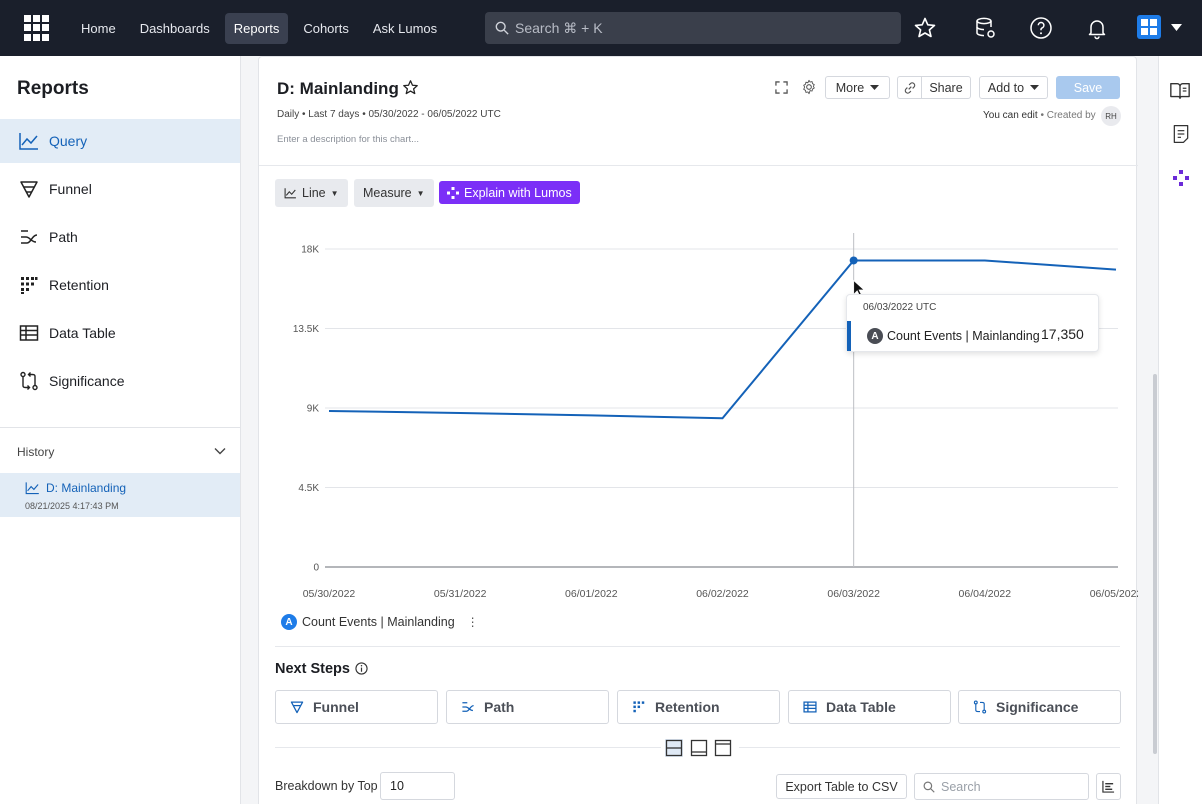 This screenshot has width=1202, height=804. What do you see at coordinates (985, 28) in the screenshot?
I see `database-settings-icon` at bounding box center [985, 28].